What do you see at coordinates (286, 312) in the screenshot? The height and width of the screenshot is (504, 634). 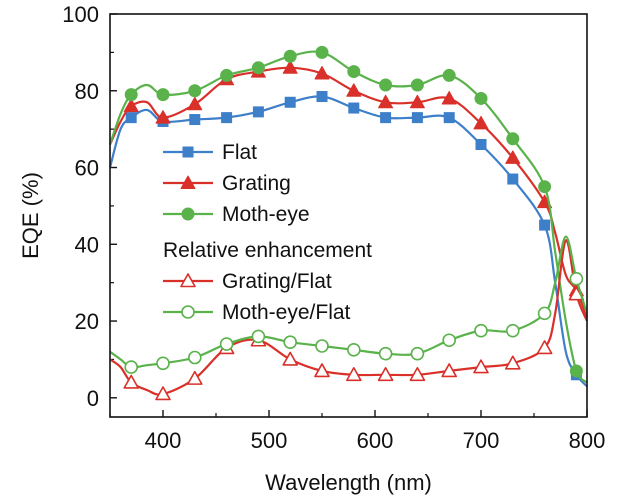 I see `legend-label: Moth-eye/Flat` at bounding box center [286, 312].